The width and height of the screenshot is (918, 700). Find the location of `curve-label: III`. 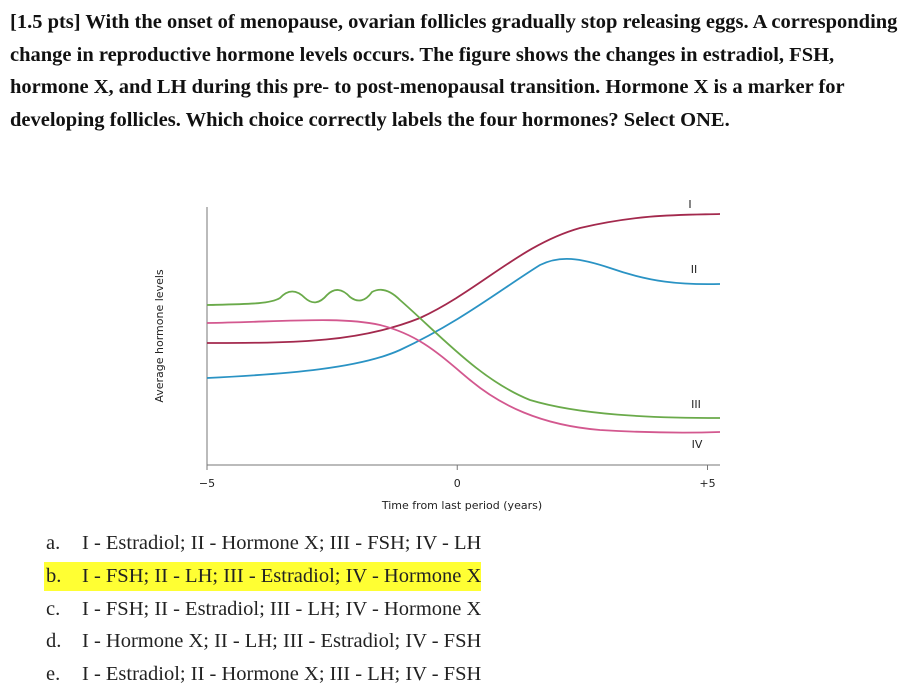

curve-label: III is located at coordinates (696, 404).